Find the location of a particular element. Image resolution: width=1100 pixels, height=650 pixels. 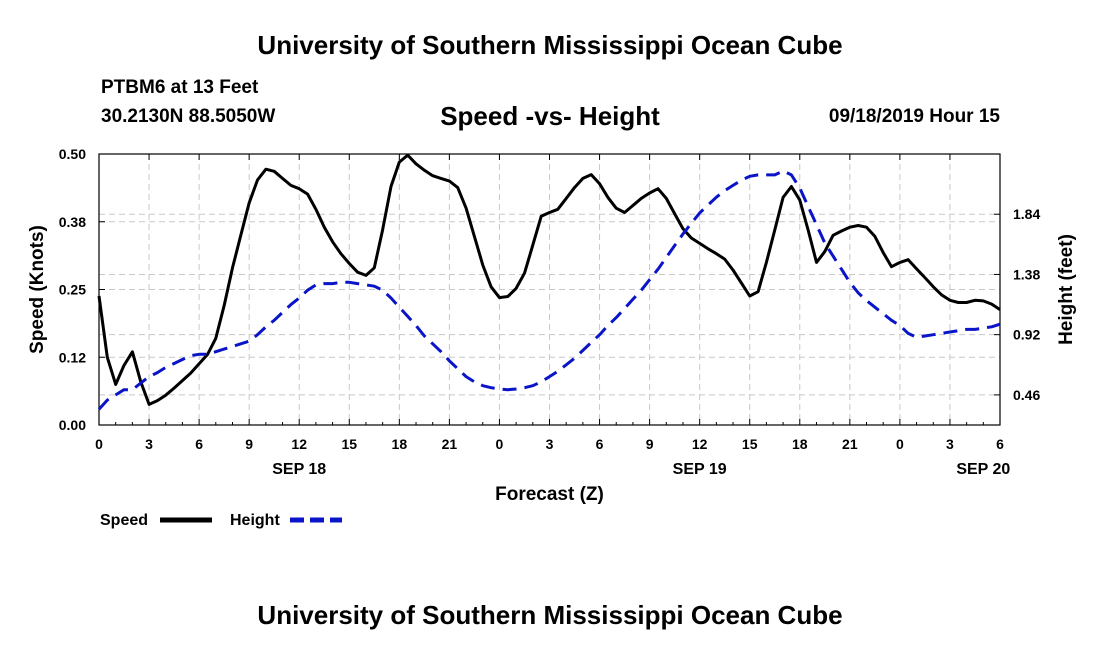

y2-tick-label: 0.46 is located at coordinates (1026, 395).